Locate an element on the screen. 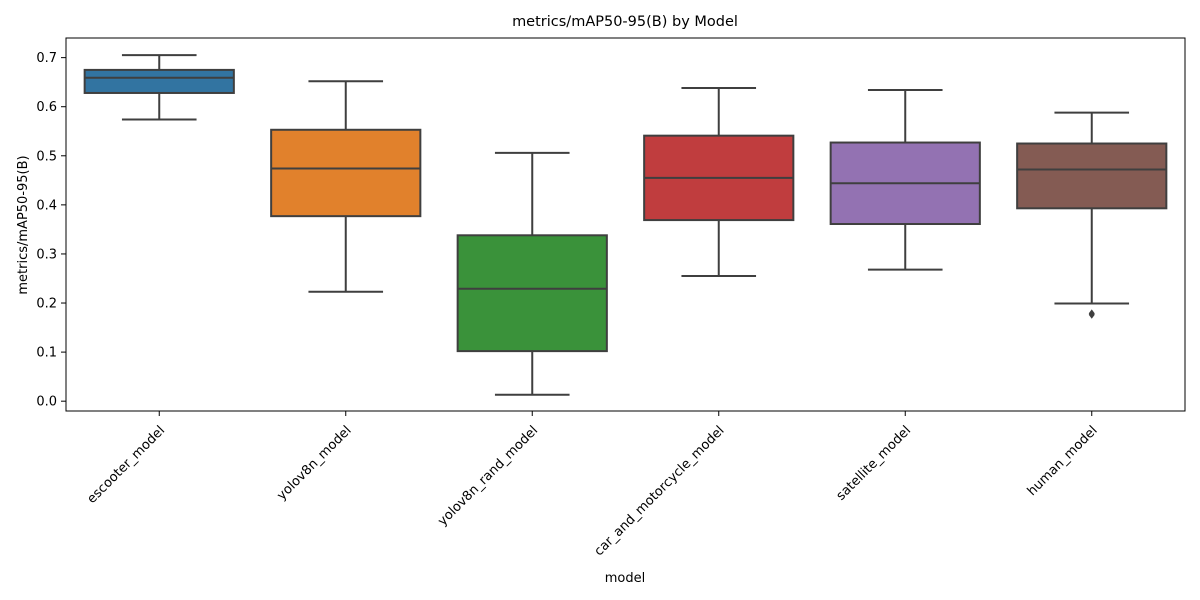  y-axis: 0.0 0.1 0.2 0.3 0.4 0.5 0.6 0.7 is located at coordinates (51, 230).